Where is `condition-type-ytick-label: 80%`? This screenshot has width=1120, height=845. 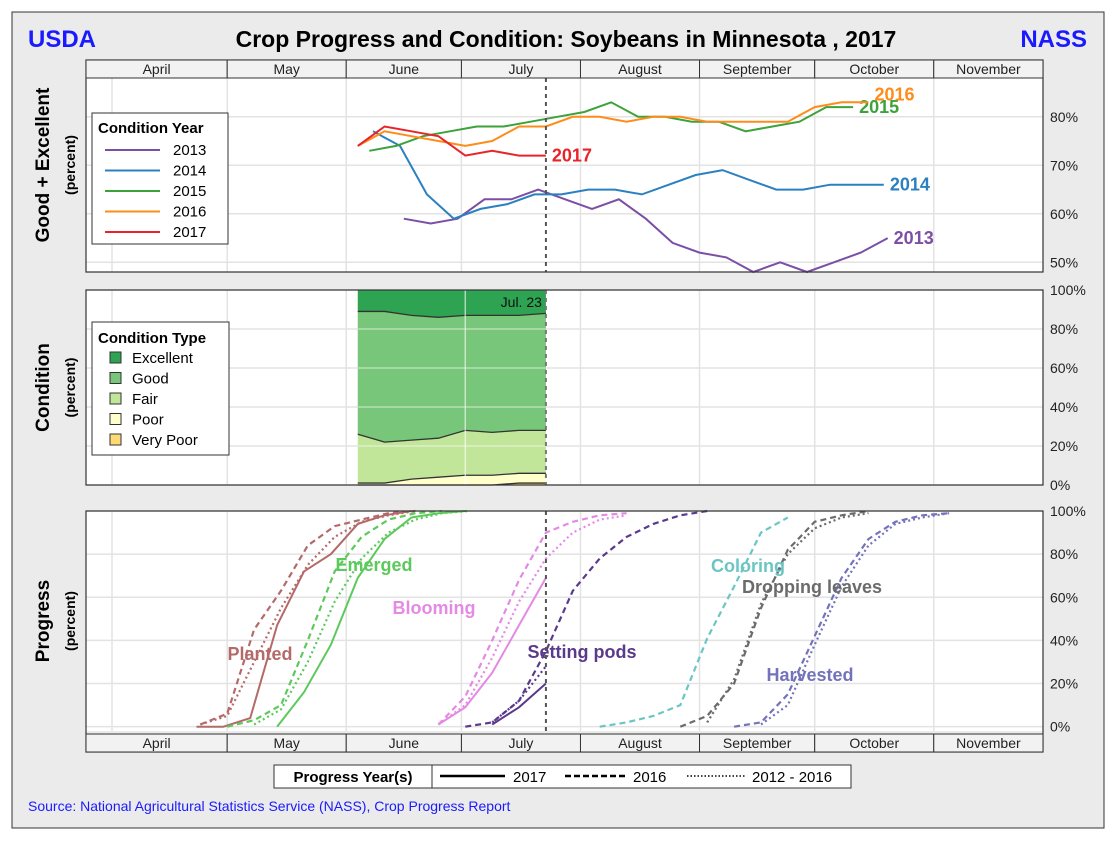 condition-type-ytick-label: 80% is located at coordinates (1064, 329).